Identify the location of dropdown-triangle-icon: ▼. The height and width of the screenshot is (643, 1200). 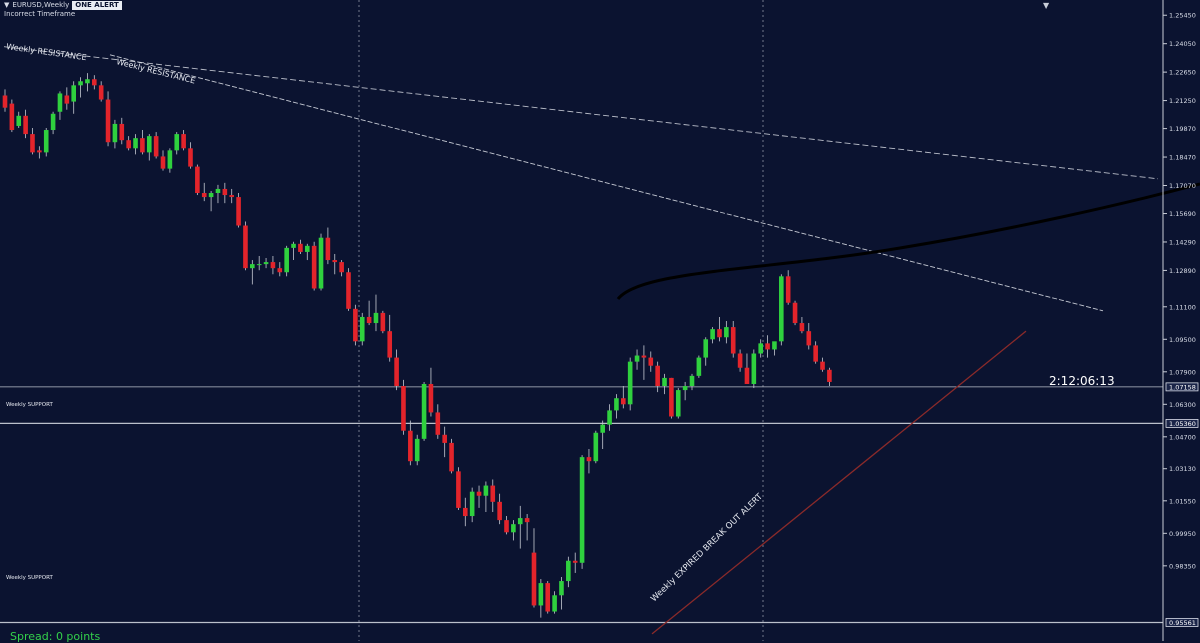
(7, 5).